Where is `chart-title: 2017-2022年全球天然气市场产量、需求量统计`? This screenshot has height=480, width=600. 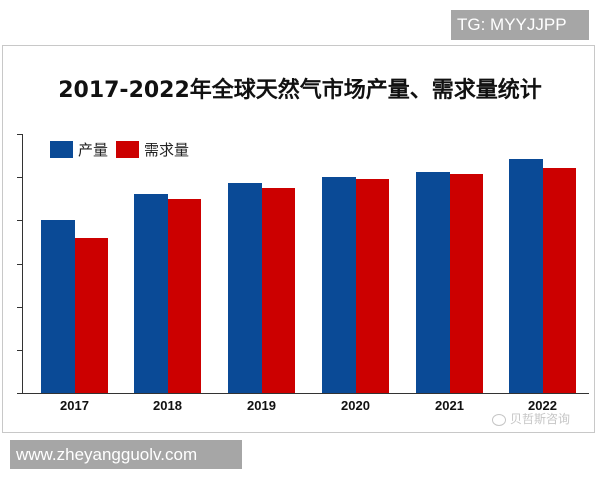
chart-title: 2017-2022年全球天然气市场产量、需求量统计 is located at coordinates (300, 90).